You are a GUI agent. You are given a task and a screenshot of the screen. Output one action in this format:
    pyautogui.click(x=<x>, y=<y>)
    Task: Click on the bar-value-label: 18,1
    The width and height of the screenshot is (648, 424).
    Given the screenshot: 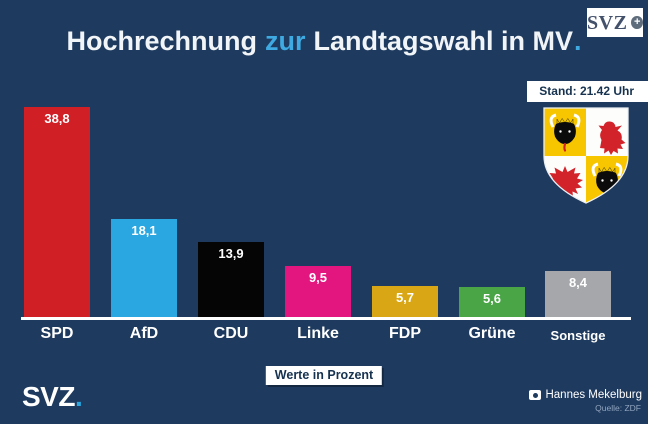 What is the action you would take?
    pyautogui.click(x=144, y=230)
    